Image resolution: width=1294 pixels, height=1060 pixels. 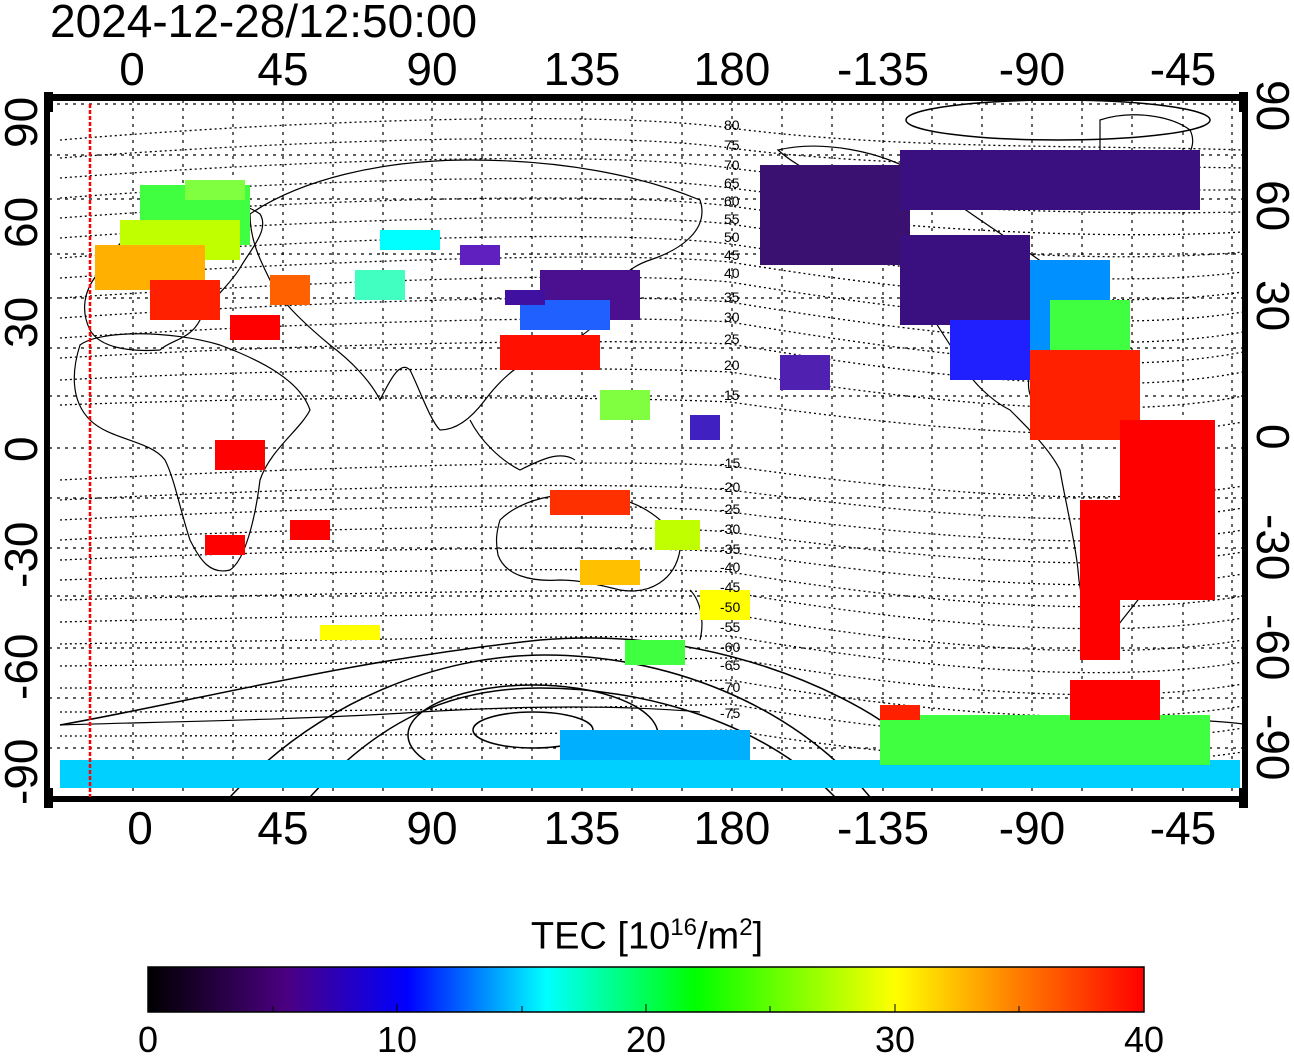 What do you see at coordinates (600, 936) in the screenshot?
I see `colorbar-title-main: TEC [10` at bounding box center [600, 936].